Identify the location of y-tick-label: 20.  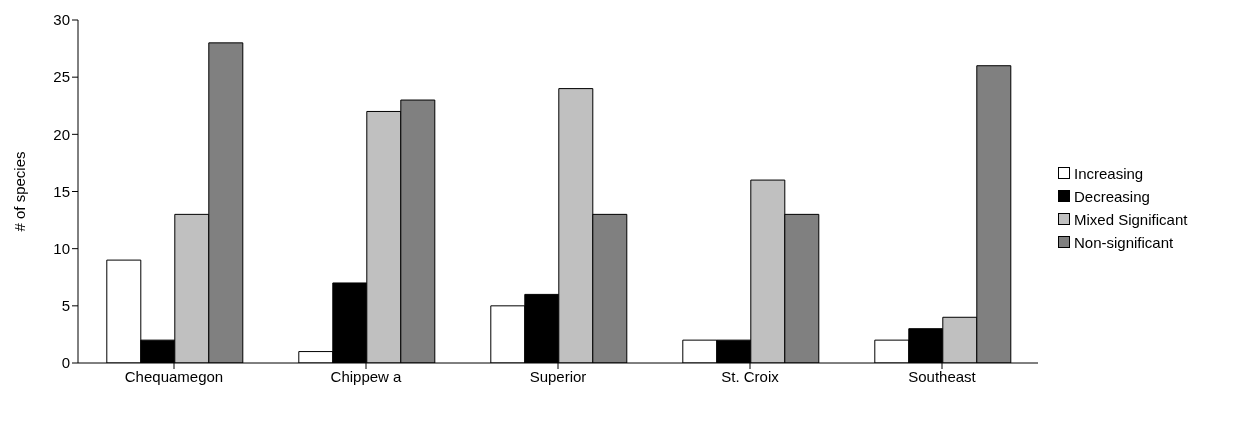
(61, 134).